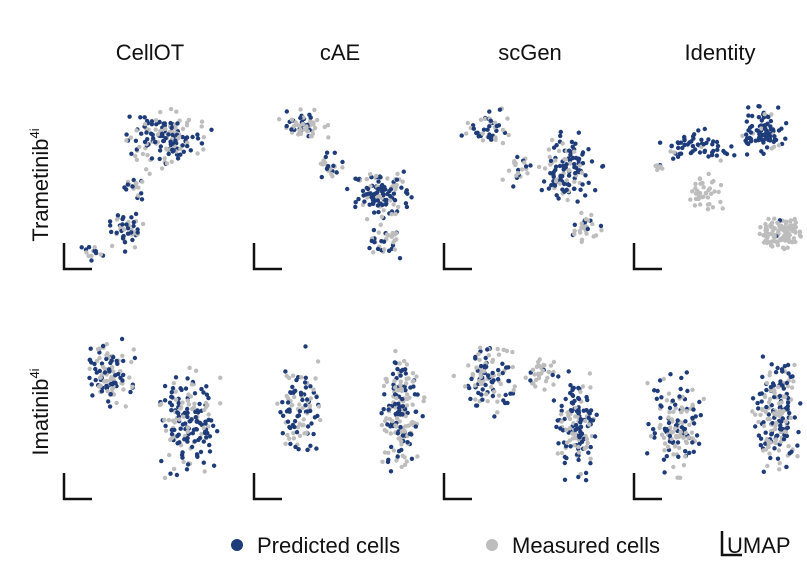  What do you see at coordinates (333, 189) in the screenshot?
I see `panel-trametinib-cae` at bounding box center [333, 189].